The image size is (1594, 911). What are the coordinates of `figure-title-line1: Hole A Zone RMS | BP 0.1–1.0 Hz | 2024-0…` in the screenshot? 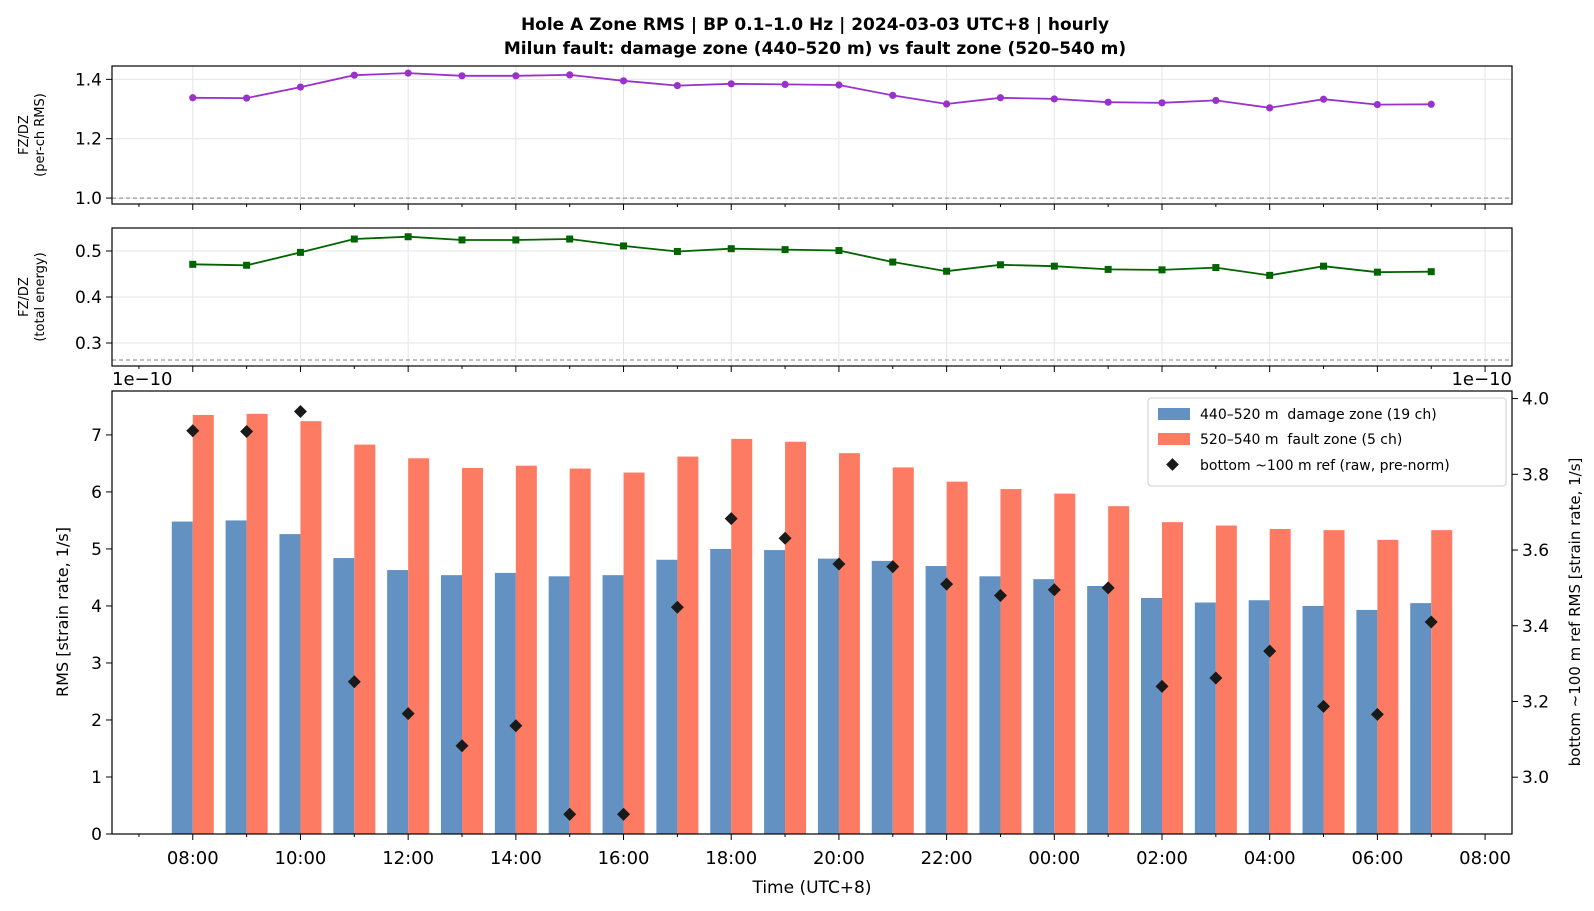 It's located at (815, 25).